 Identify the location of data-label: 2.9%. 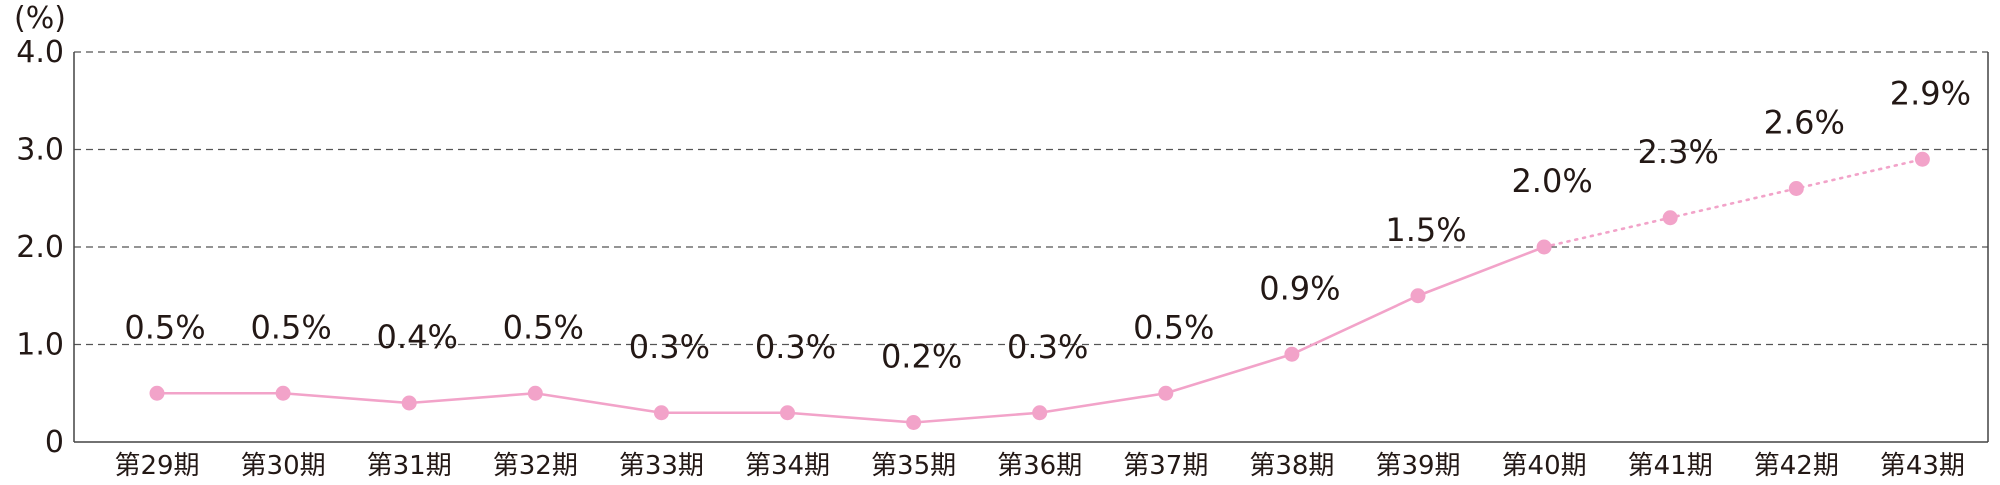
(1930, 93).